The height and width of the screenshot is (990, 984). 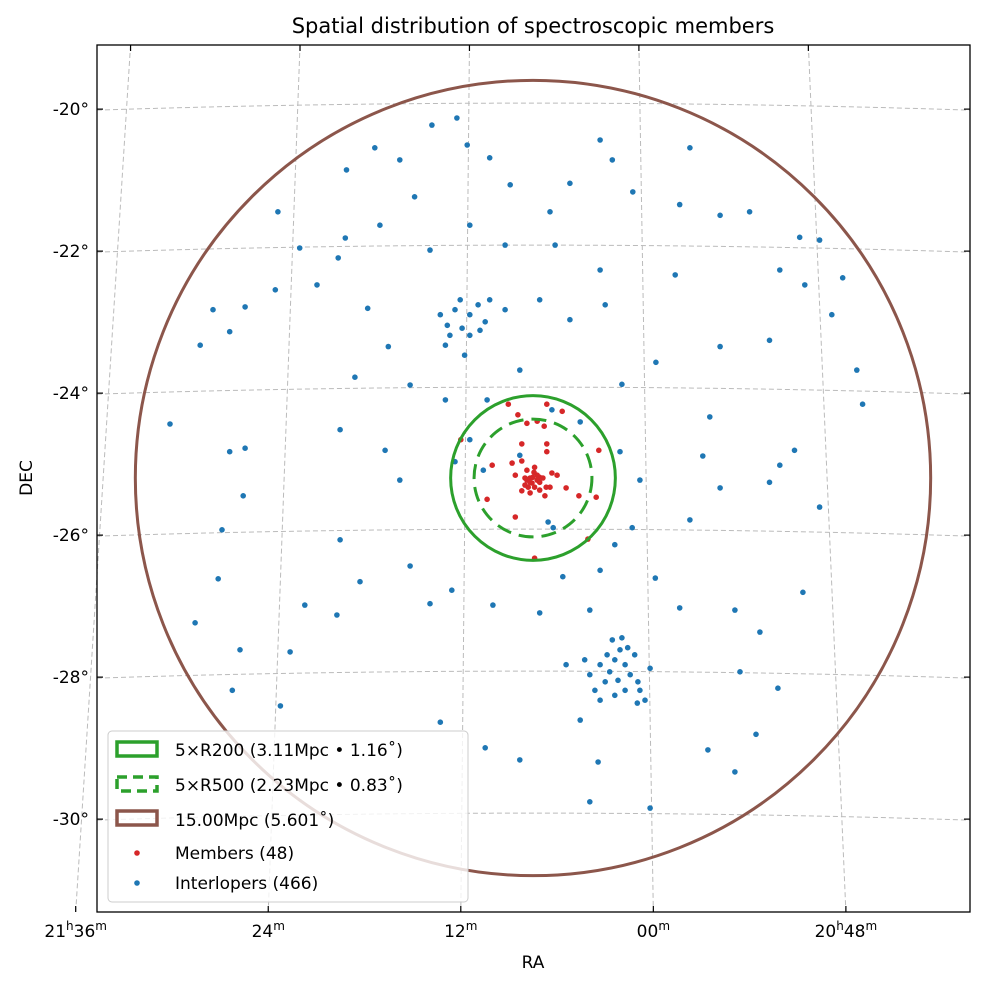 I want to click on r500-circle, so click(x=533, y=478).